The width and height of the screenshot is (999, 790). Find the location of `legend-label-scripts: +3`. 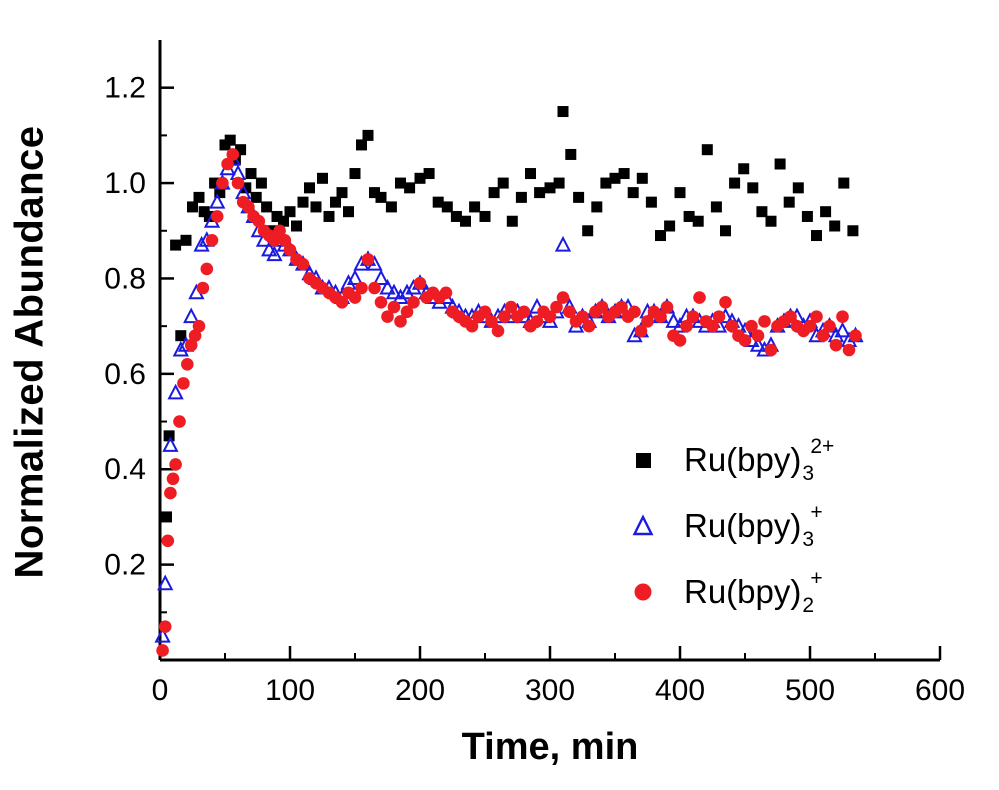

legend-label-scripts: +3 is located at coordinates (812, 526).